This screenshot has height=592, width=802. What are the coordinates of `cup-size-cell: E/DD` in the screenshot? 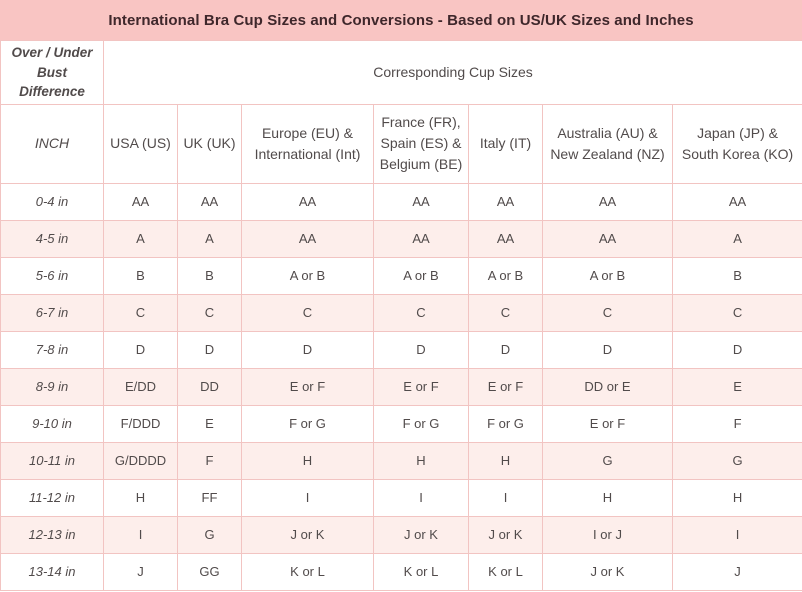 It's located at (140, 386).